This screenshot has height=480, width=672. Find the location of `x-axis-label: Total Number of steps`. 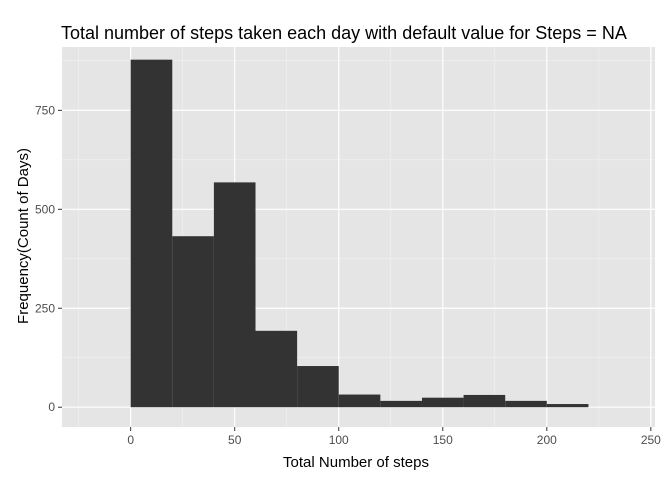

x-axis-label: Total Number of steps is located at coordinates (356, 462).